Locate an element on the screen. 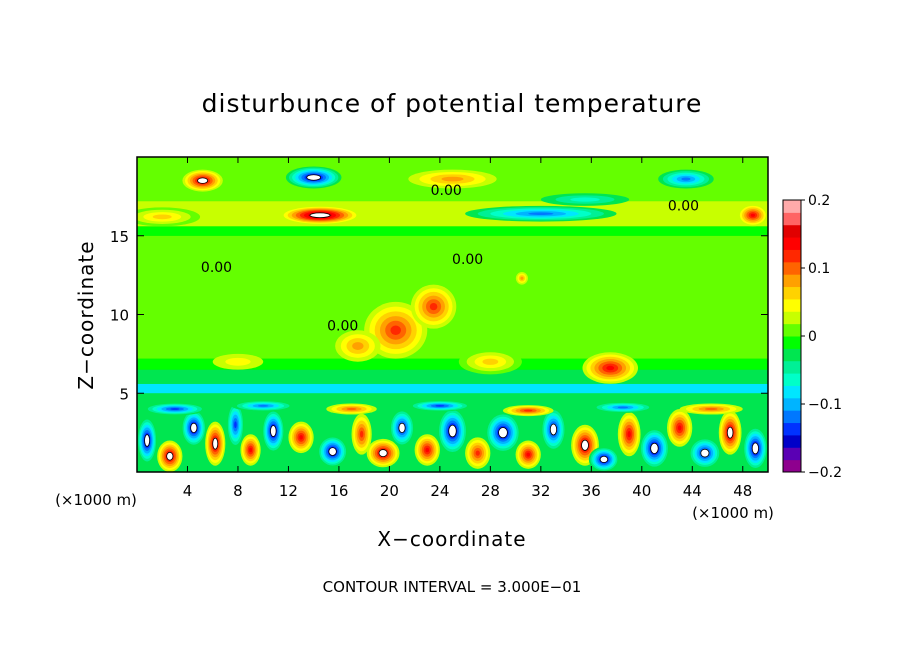 The height and width of the screenshot is (659, 904). colorbar-tick-label: −0.1 is located at coordinates (825, 405).